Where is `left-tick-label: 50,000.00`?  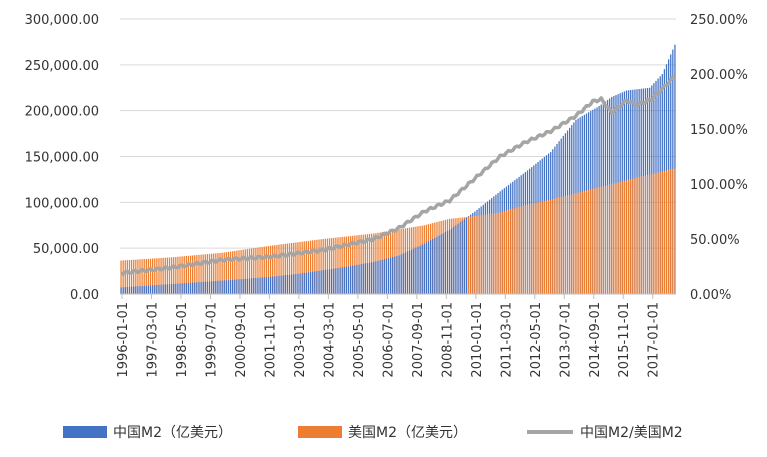
left-tick-label: 50,000.00 is located at coordinates (66, 249).